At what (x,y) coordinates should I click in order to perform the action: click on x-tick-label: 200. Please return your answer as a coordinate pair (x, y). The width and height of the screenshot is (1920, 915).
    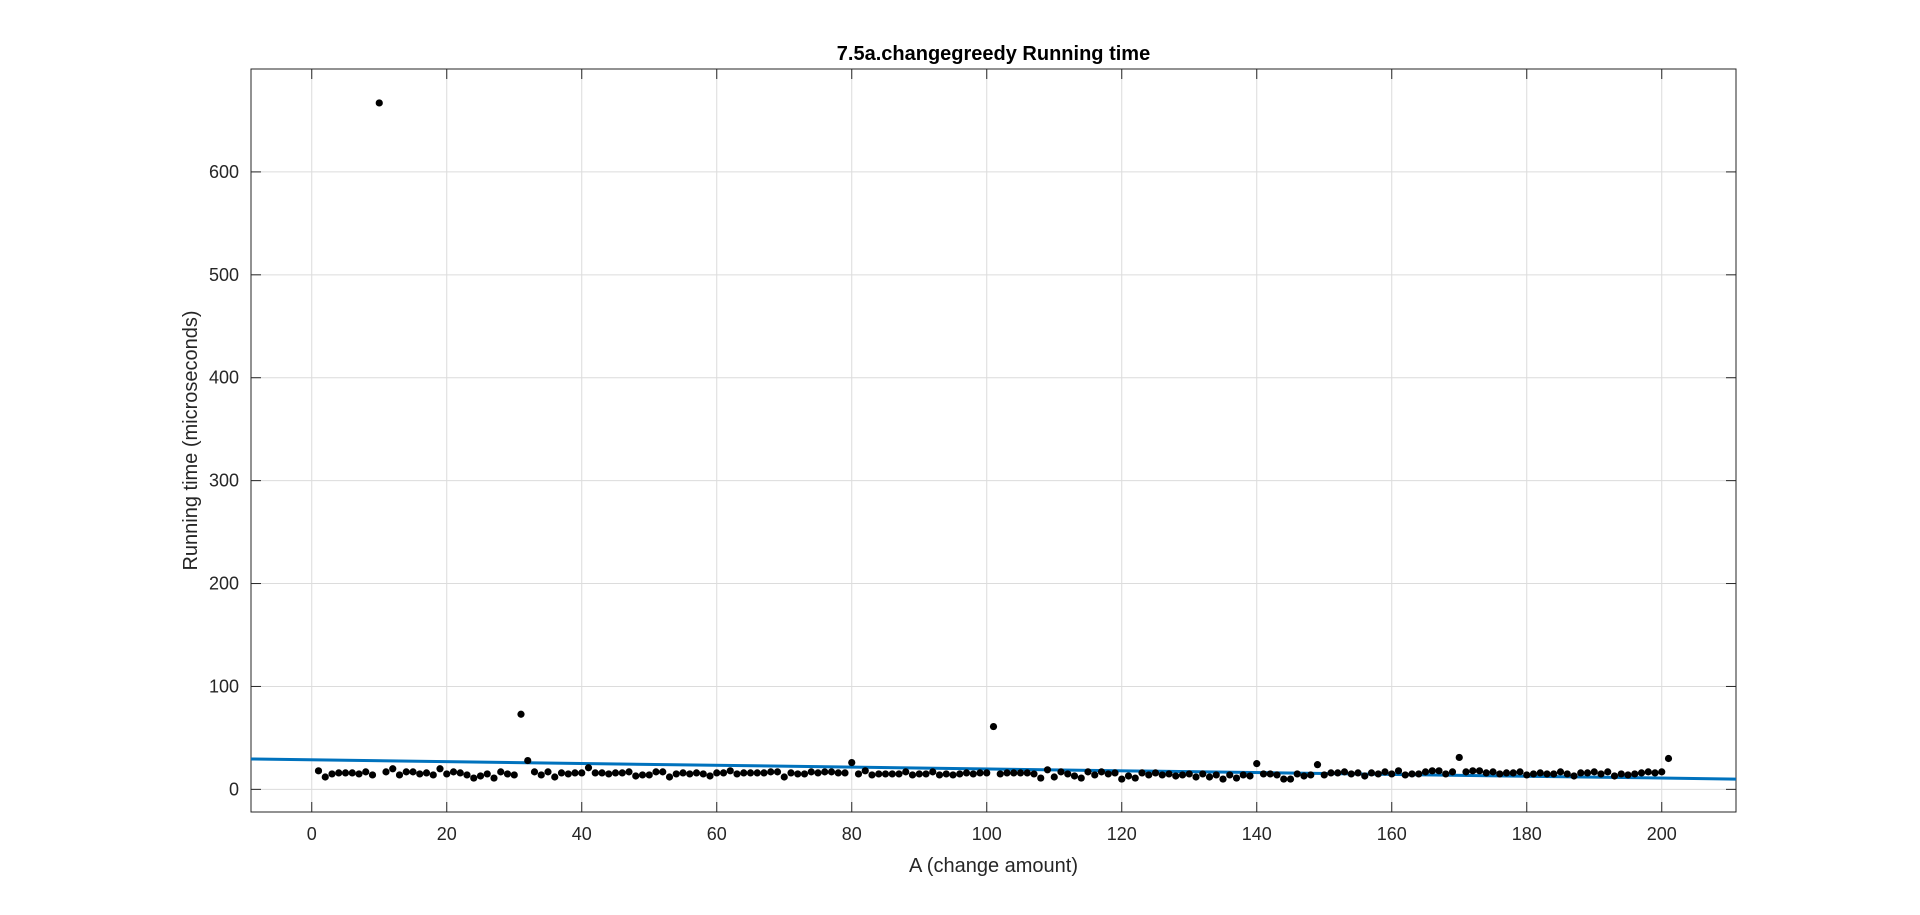
    Looking at the image, I should click on (1662, 834).